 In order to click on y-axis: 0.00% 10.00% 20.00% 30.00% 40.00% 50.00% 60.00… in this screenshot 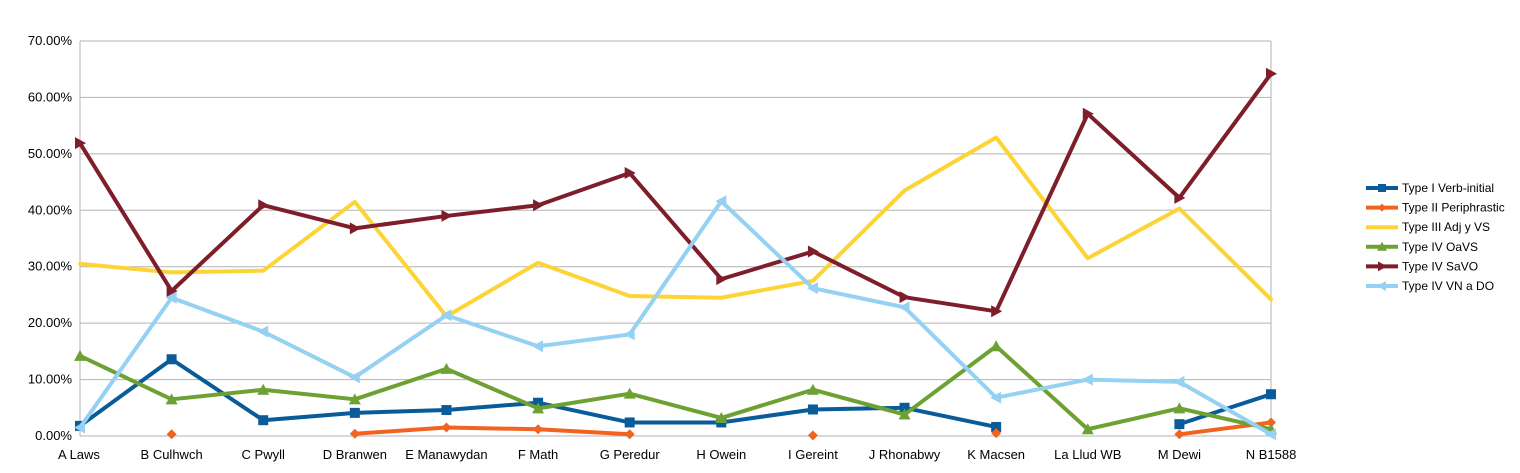, I will do `click(50, 238)`.